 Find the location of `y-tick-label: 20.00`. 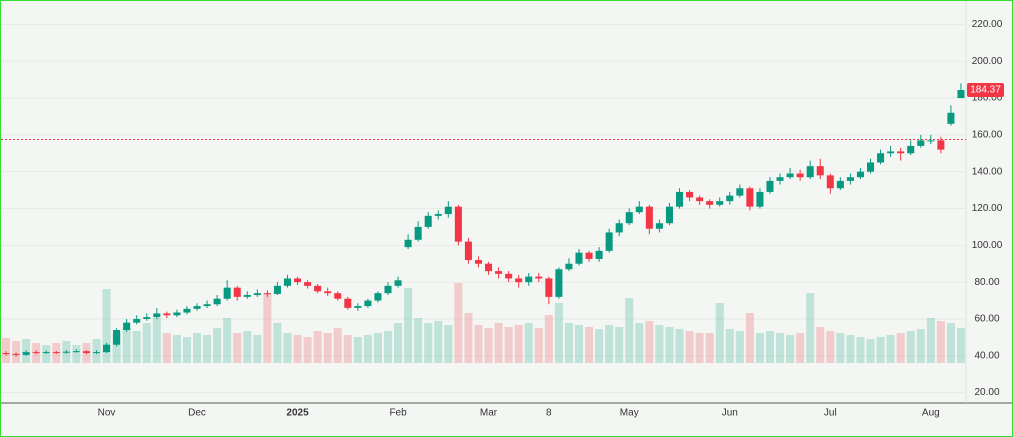

y-tick-label: 20.00 is located at coordinates (986, 392).